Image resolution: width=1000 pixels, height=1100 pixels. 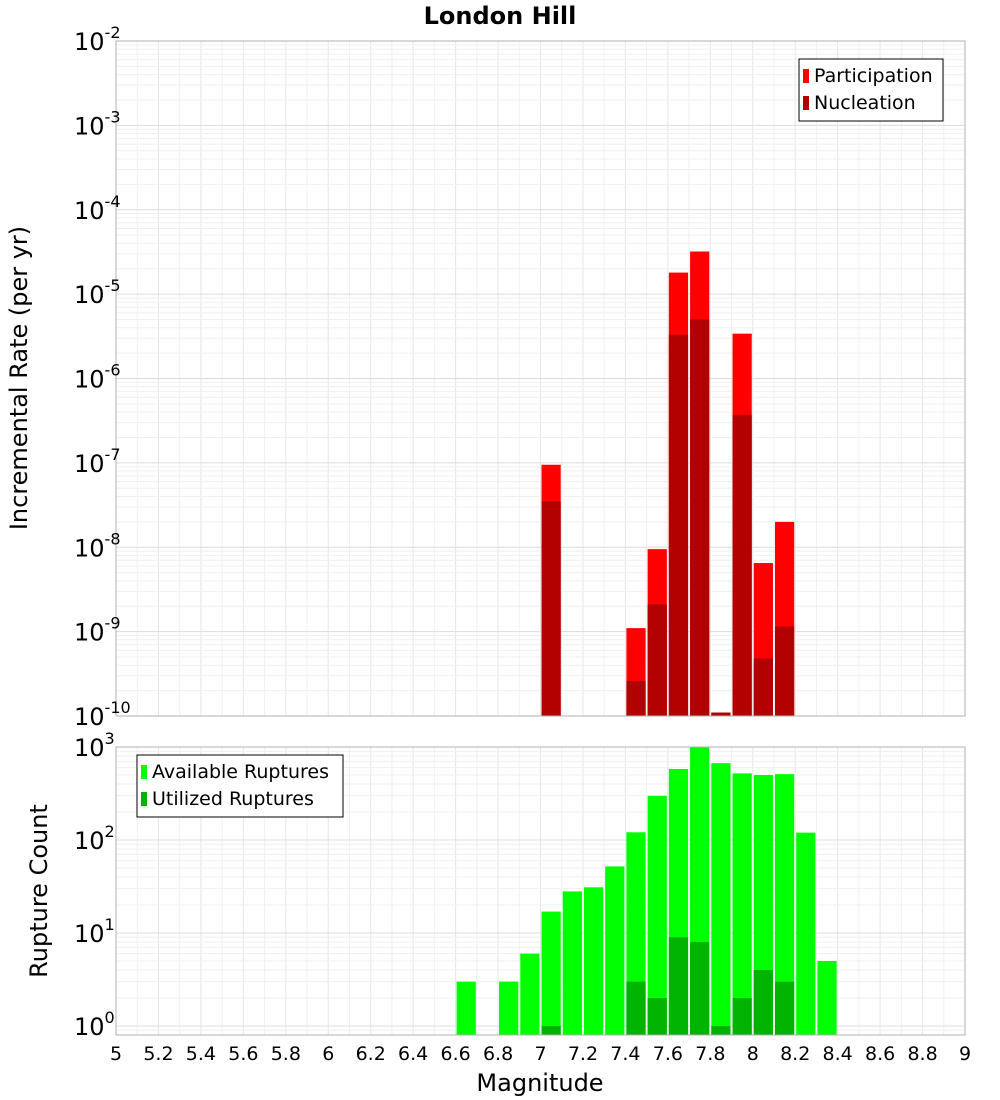 I want to click on x-tick-label: 7.8, so click(x=710, y=1054).